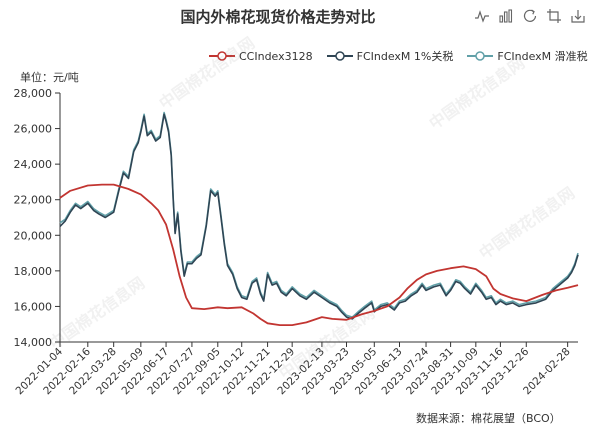  I want to click on legend-item-fcindex-sliding: FCIndexM 滑准税, so click(527, 56).